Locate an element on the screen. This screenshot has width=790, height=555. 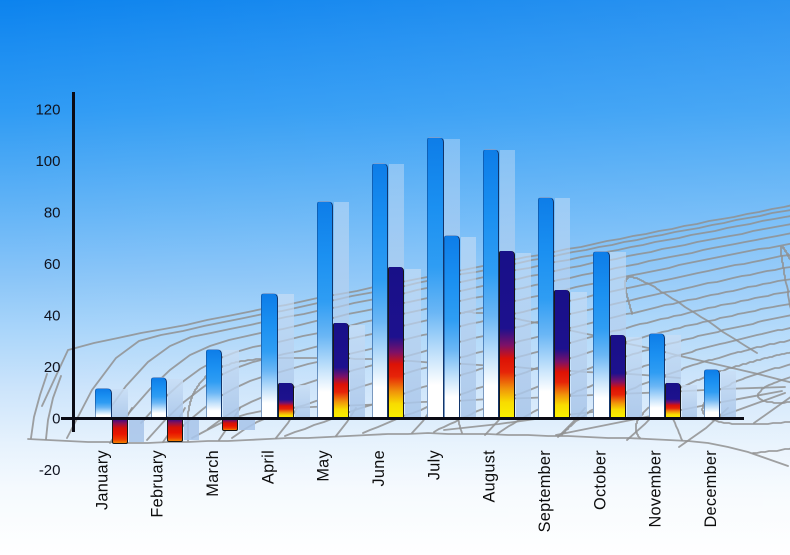
svg-text: May is located at coordinates (324, 465).